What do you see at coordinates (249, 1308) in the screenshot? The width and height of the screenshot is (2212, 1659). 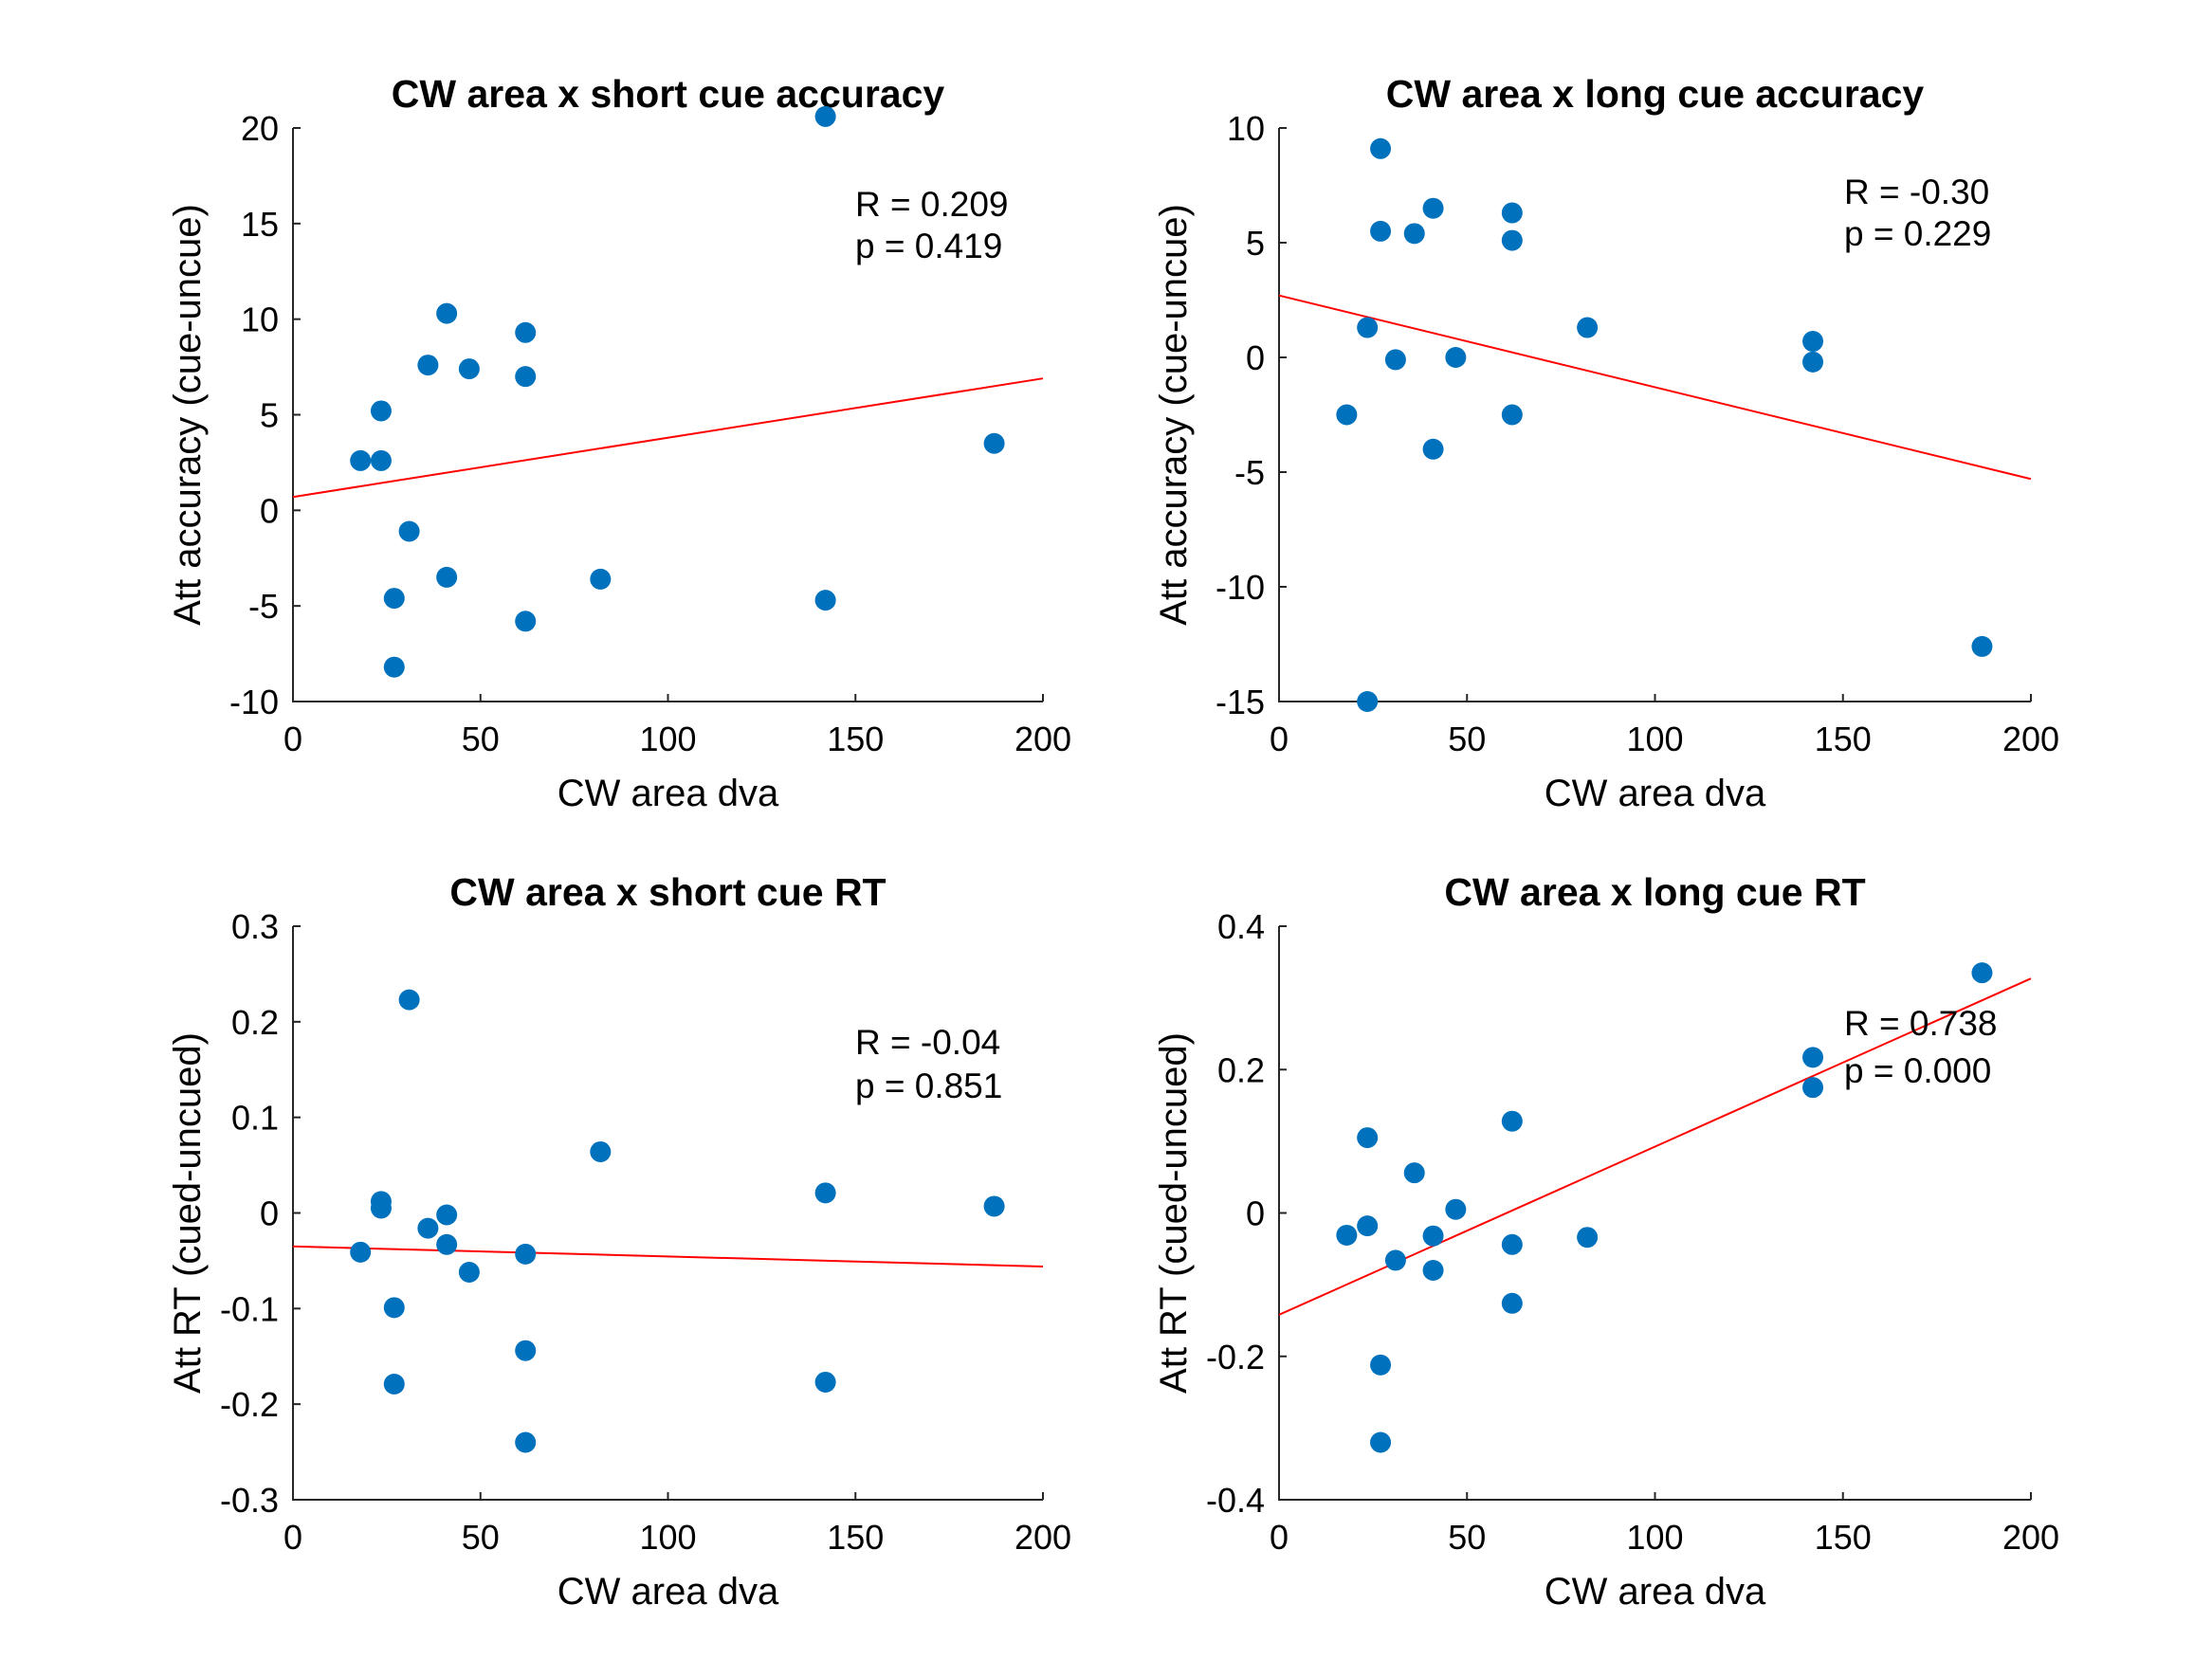 I see `y-tick-label: -0.1` at bounding box center [249, 1308].